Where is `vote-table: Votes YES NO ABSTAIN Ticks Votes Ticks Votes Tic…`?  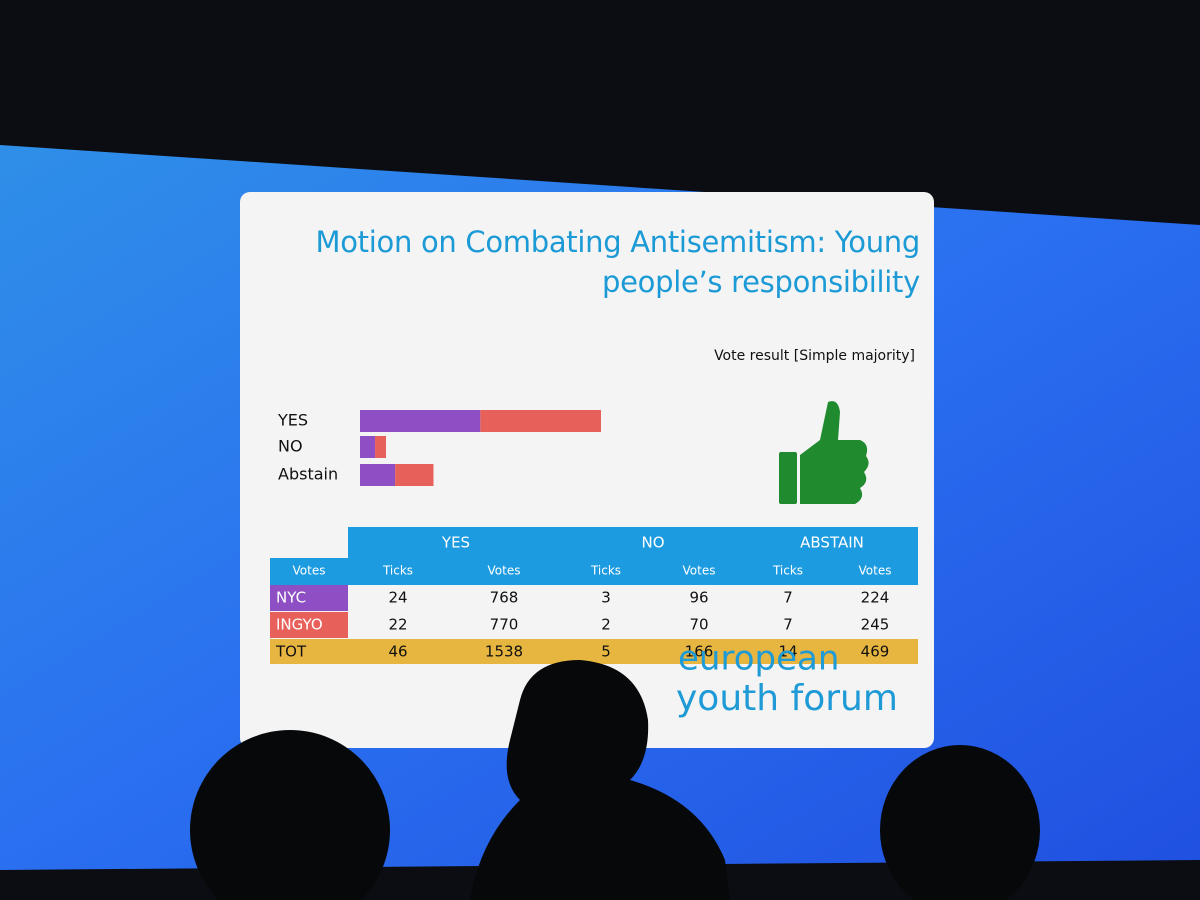 vote-table: Votes YES NO ABSTAIN Ticks Votes Ticks Votes Tic… is located at coordinates (594, 595).